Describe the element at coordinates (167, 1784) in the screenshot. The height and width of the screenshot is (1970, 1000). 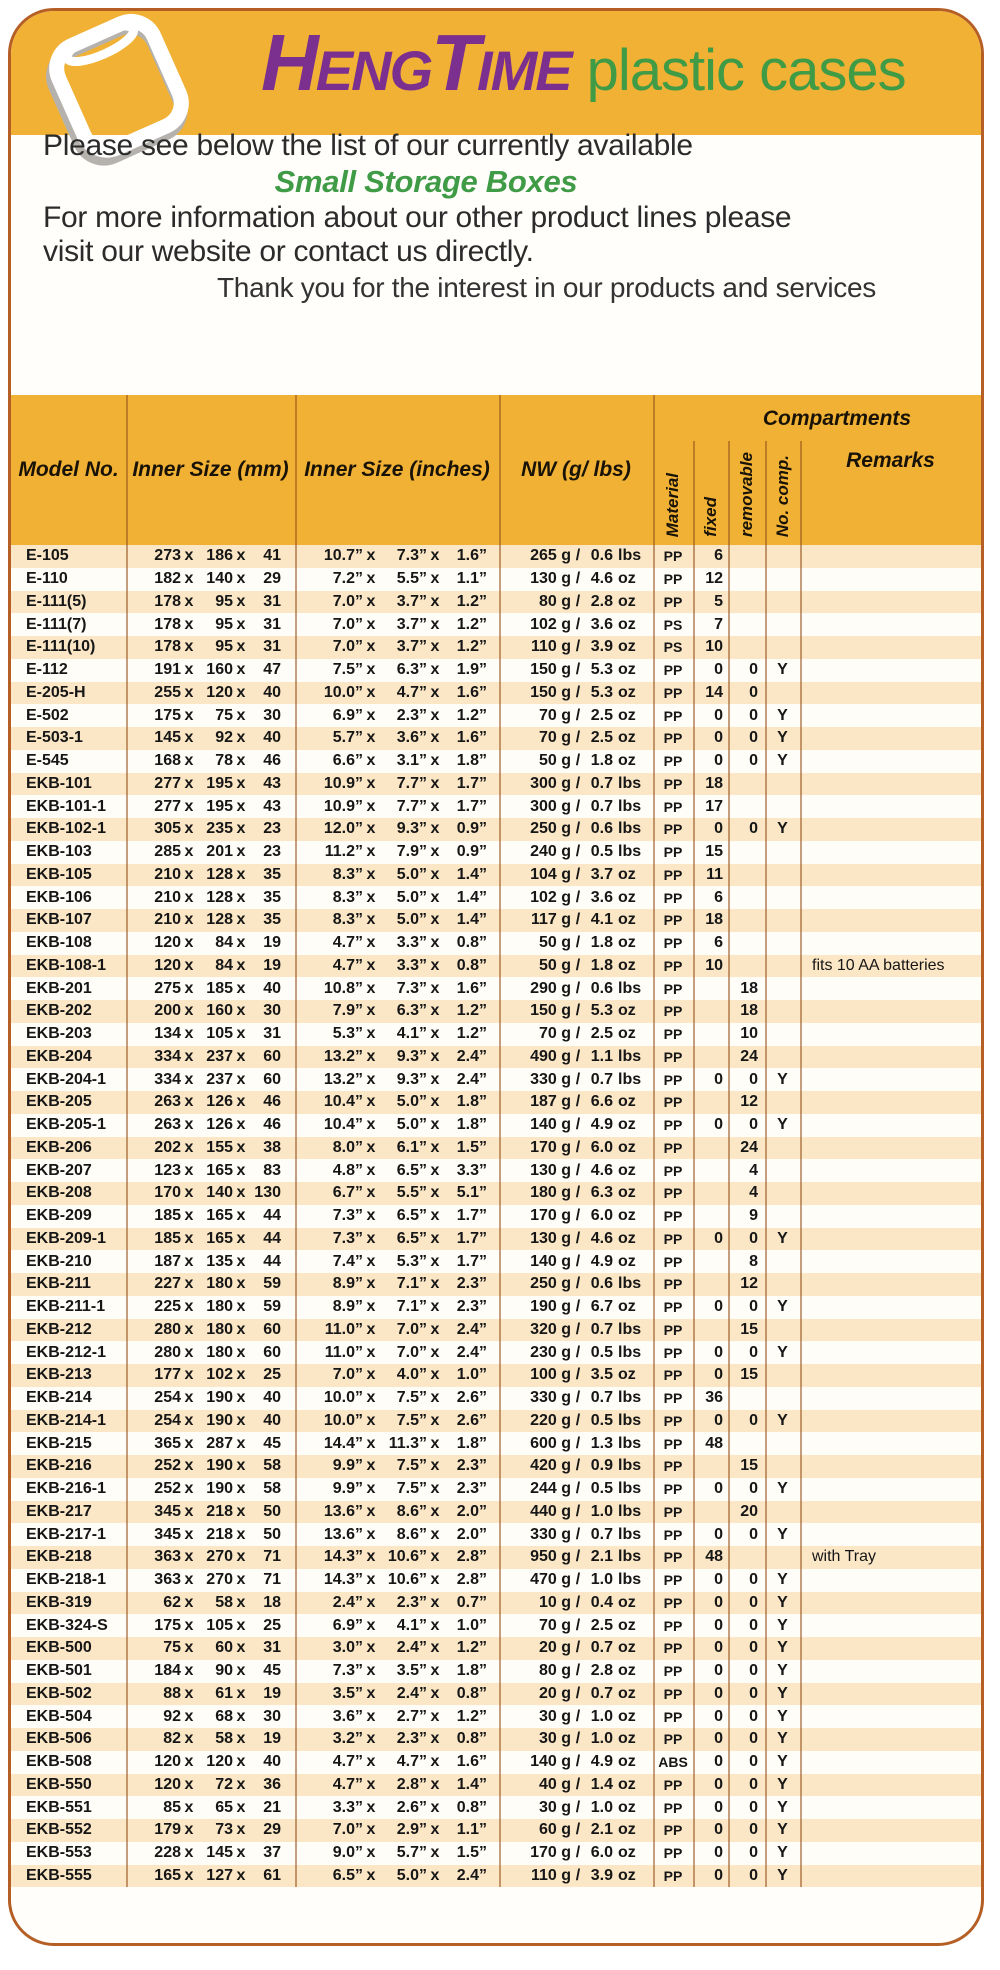
I see `mm-dimension: 120` at that location.